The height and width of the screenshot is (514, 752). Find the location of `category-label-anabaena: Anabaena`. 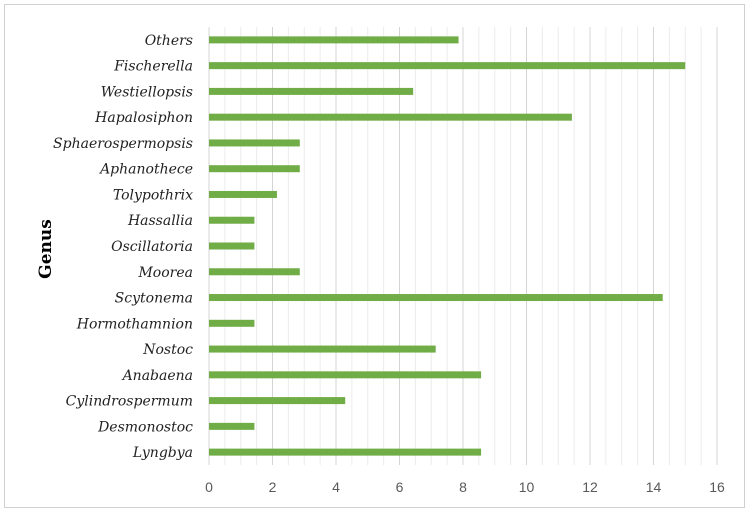

category-label-anabaena: Anabaena is located at coordinates (157, 376).